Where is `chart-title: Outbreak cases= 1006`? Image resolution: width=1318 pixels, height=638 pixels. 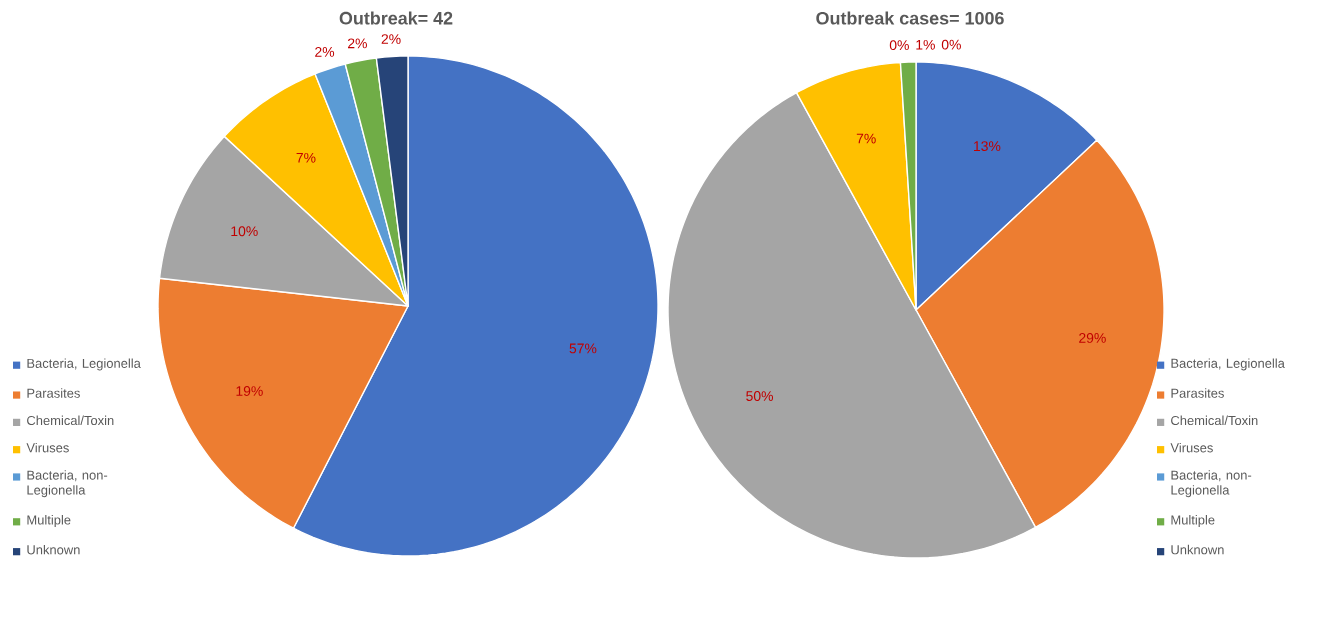
chart-title: Outbreak cases= 1006 is located at coordinates (910, 18).